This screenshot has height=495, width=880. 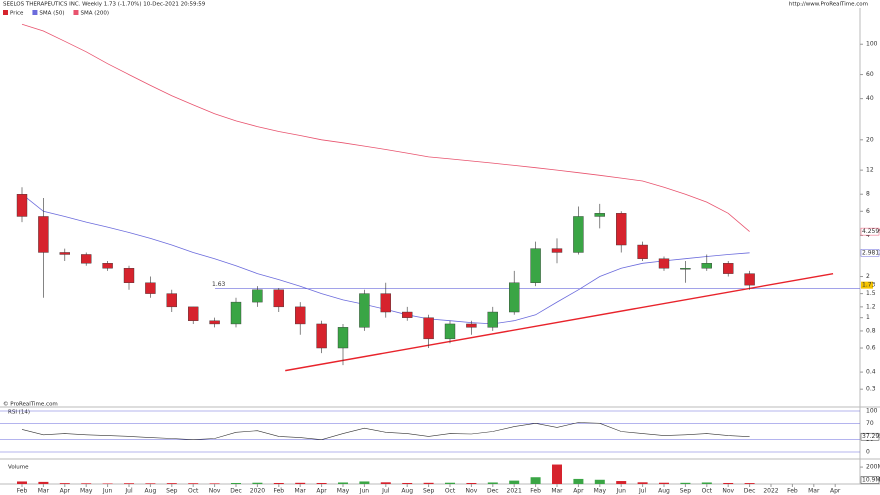 What do you see at coordinates (94, 14) in the screenshot?
I see `legend-label: SMA (200)` at bounding box center [94, 14].